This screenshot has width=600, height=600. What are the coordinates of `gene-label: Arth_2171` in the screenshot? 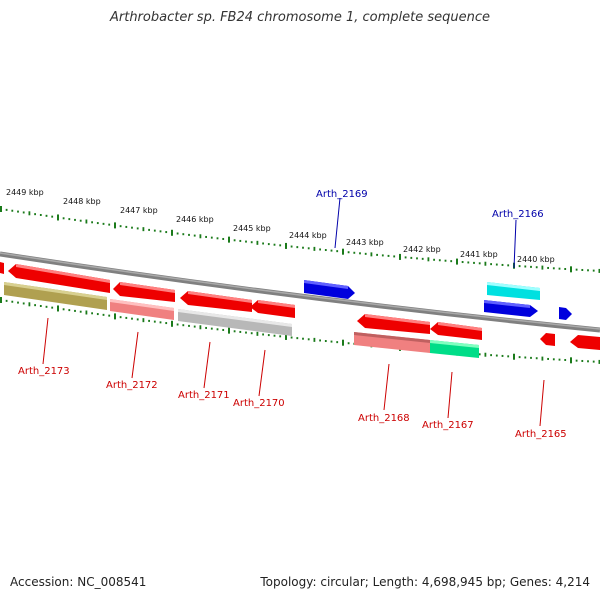 It's located at (204, 395).